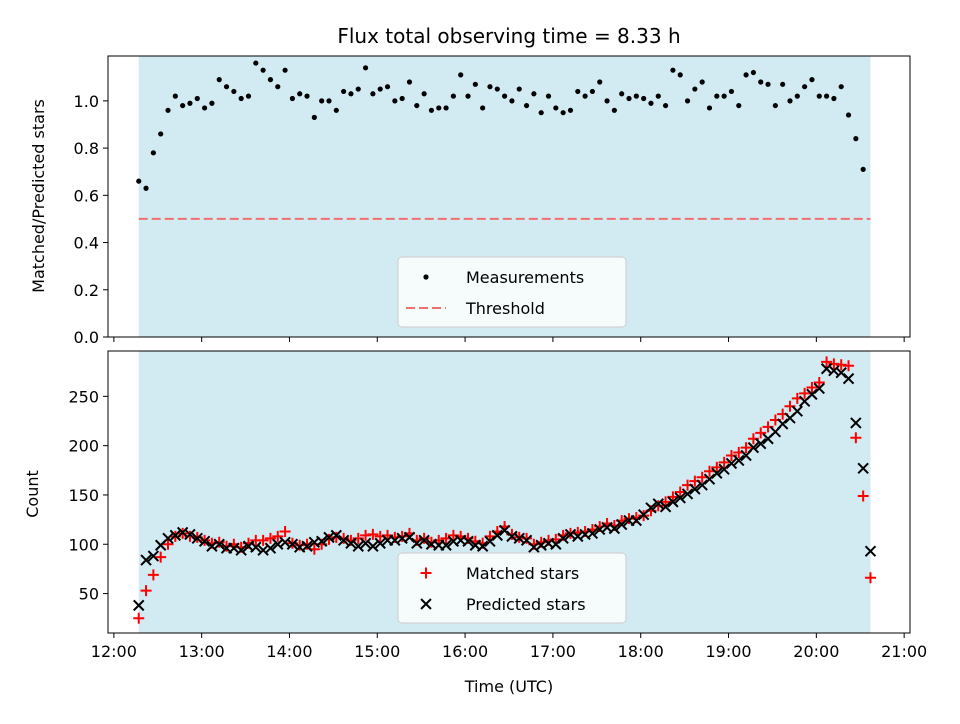 Image resolution: width=960 pixels, height=724 pixels. I want to click on y-tick-label: 0.2, so click(86, 290).